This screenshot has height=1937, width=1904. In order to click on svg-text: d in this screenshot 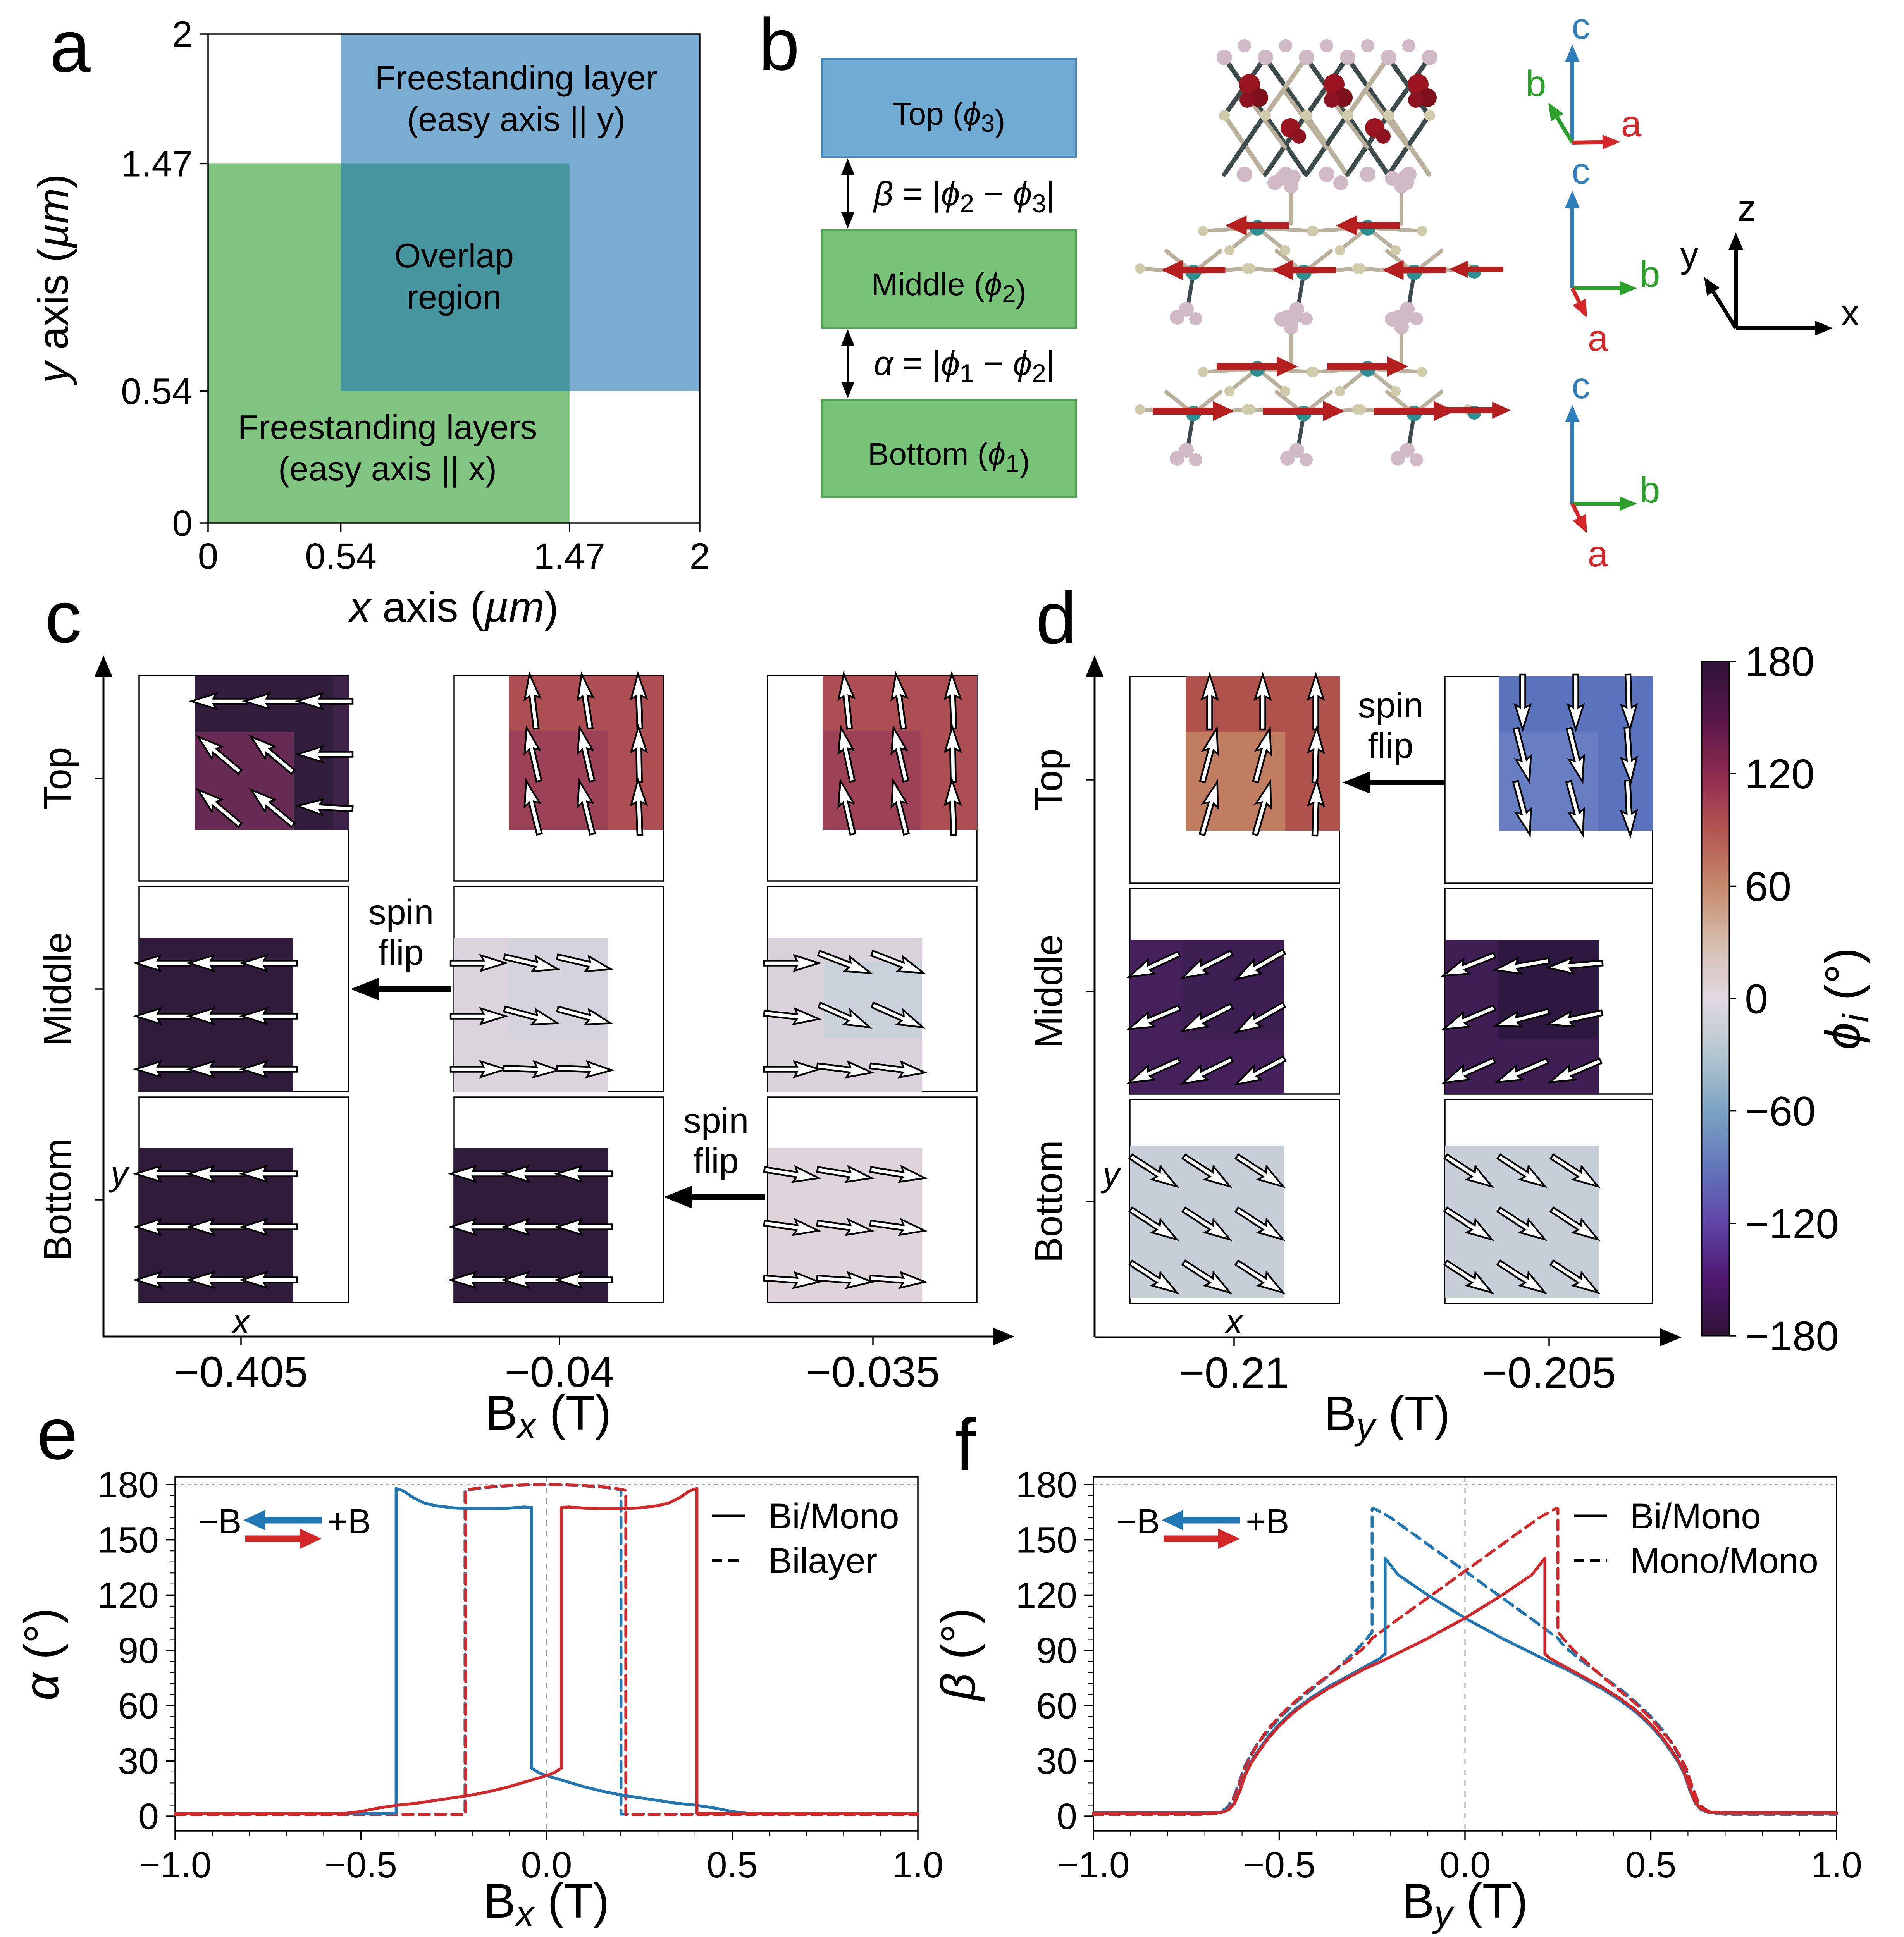, I will do `click(1056, 618)`.